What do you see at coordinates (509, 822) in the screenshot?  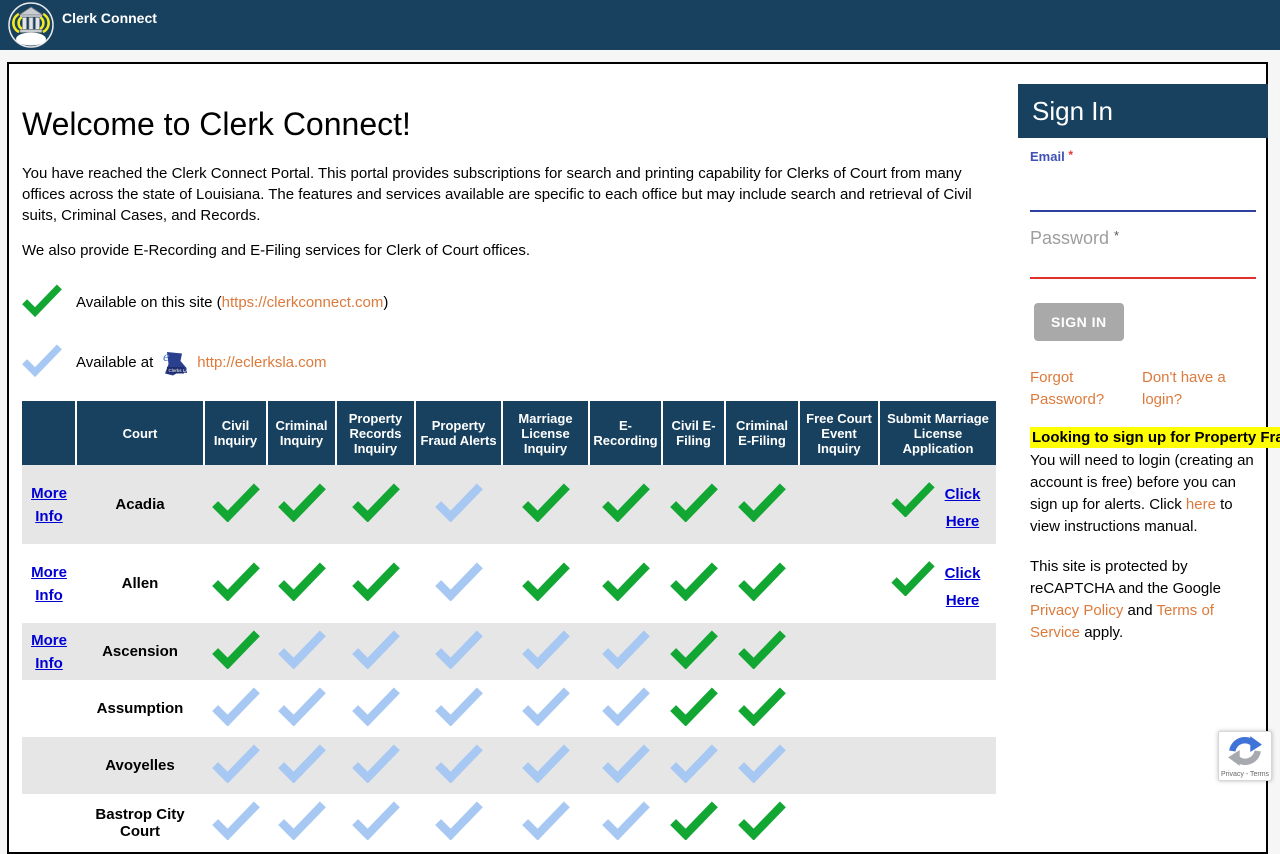 I see `table-row: Bastrop City Court` at bounding box center [509, 822].